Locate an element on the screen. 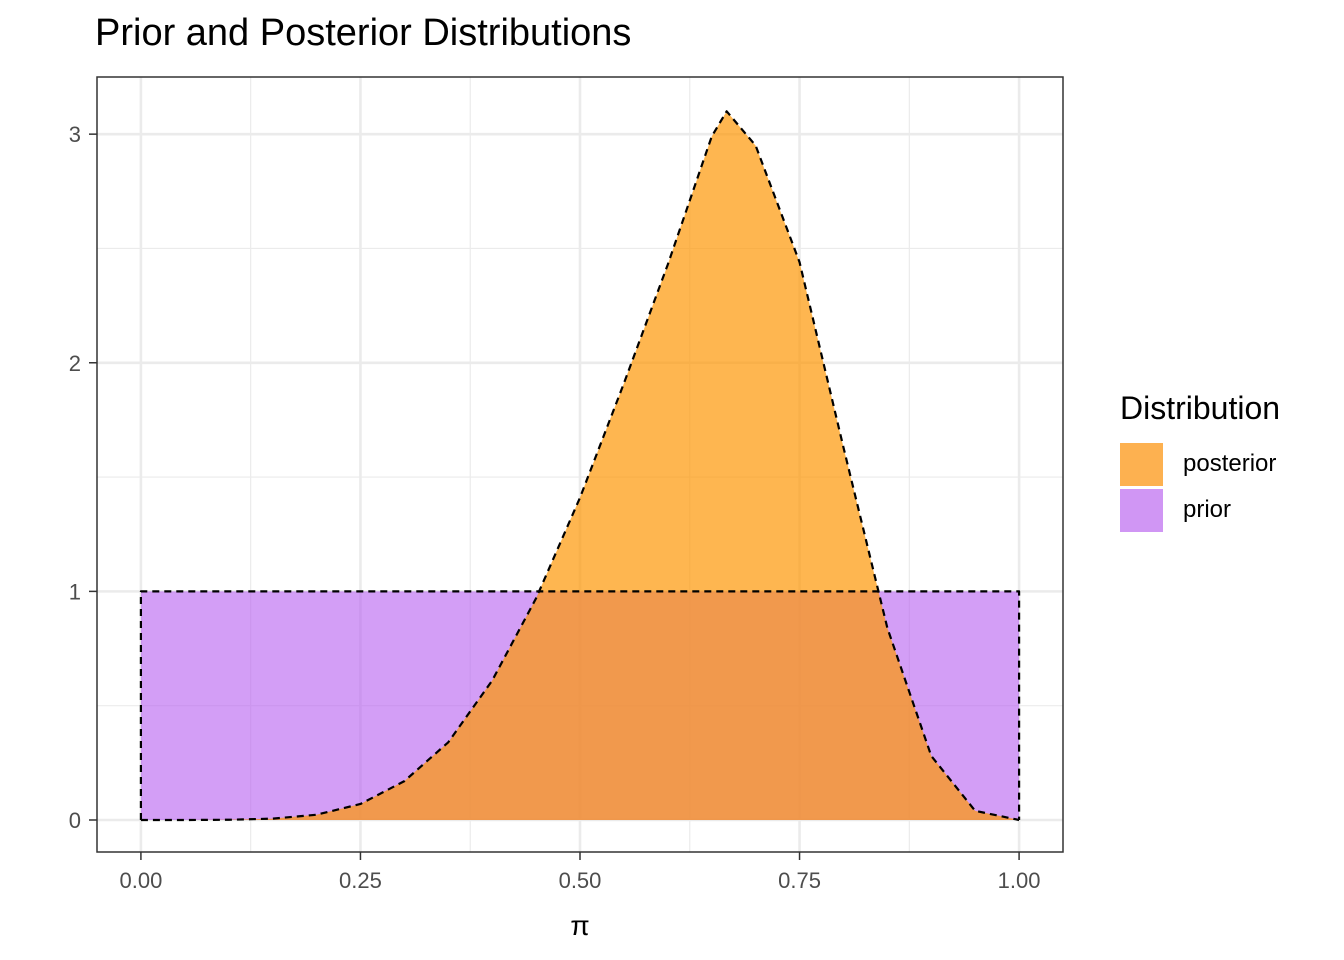 The height and width of the screenshot is (960, 1344). legend-item-prior: prior is located at coordinates (1200, 510).